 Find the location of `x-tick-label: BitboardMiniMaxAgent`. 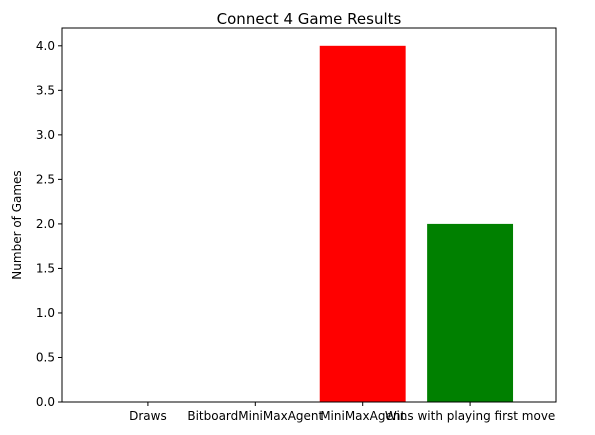

x-tick-label: BitboardMiniMaxAgent is located at coordinates (255, 416).